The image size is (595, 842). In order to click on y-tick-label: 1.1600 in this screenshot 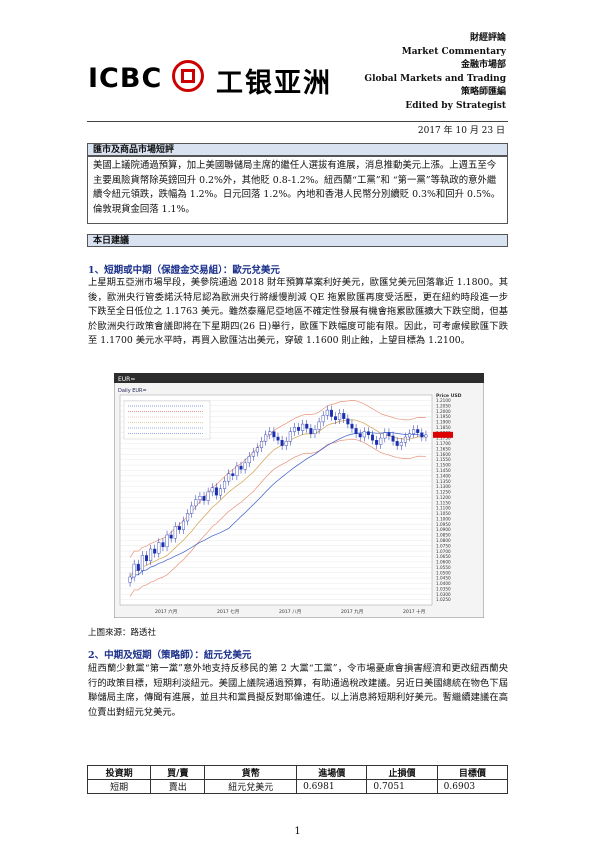, I will do `click(443, 454)`.